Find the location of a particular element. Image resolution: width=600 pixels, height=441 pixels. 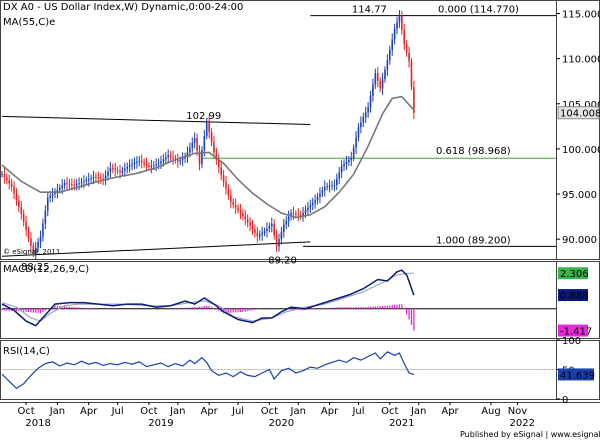

rsi-title: RSI(14,C) is located at coordinates (26, 351).